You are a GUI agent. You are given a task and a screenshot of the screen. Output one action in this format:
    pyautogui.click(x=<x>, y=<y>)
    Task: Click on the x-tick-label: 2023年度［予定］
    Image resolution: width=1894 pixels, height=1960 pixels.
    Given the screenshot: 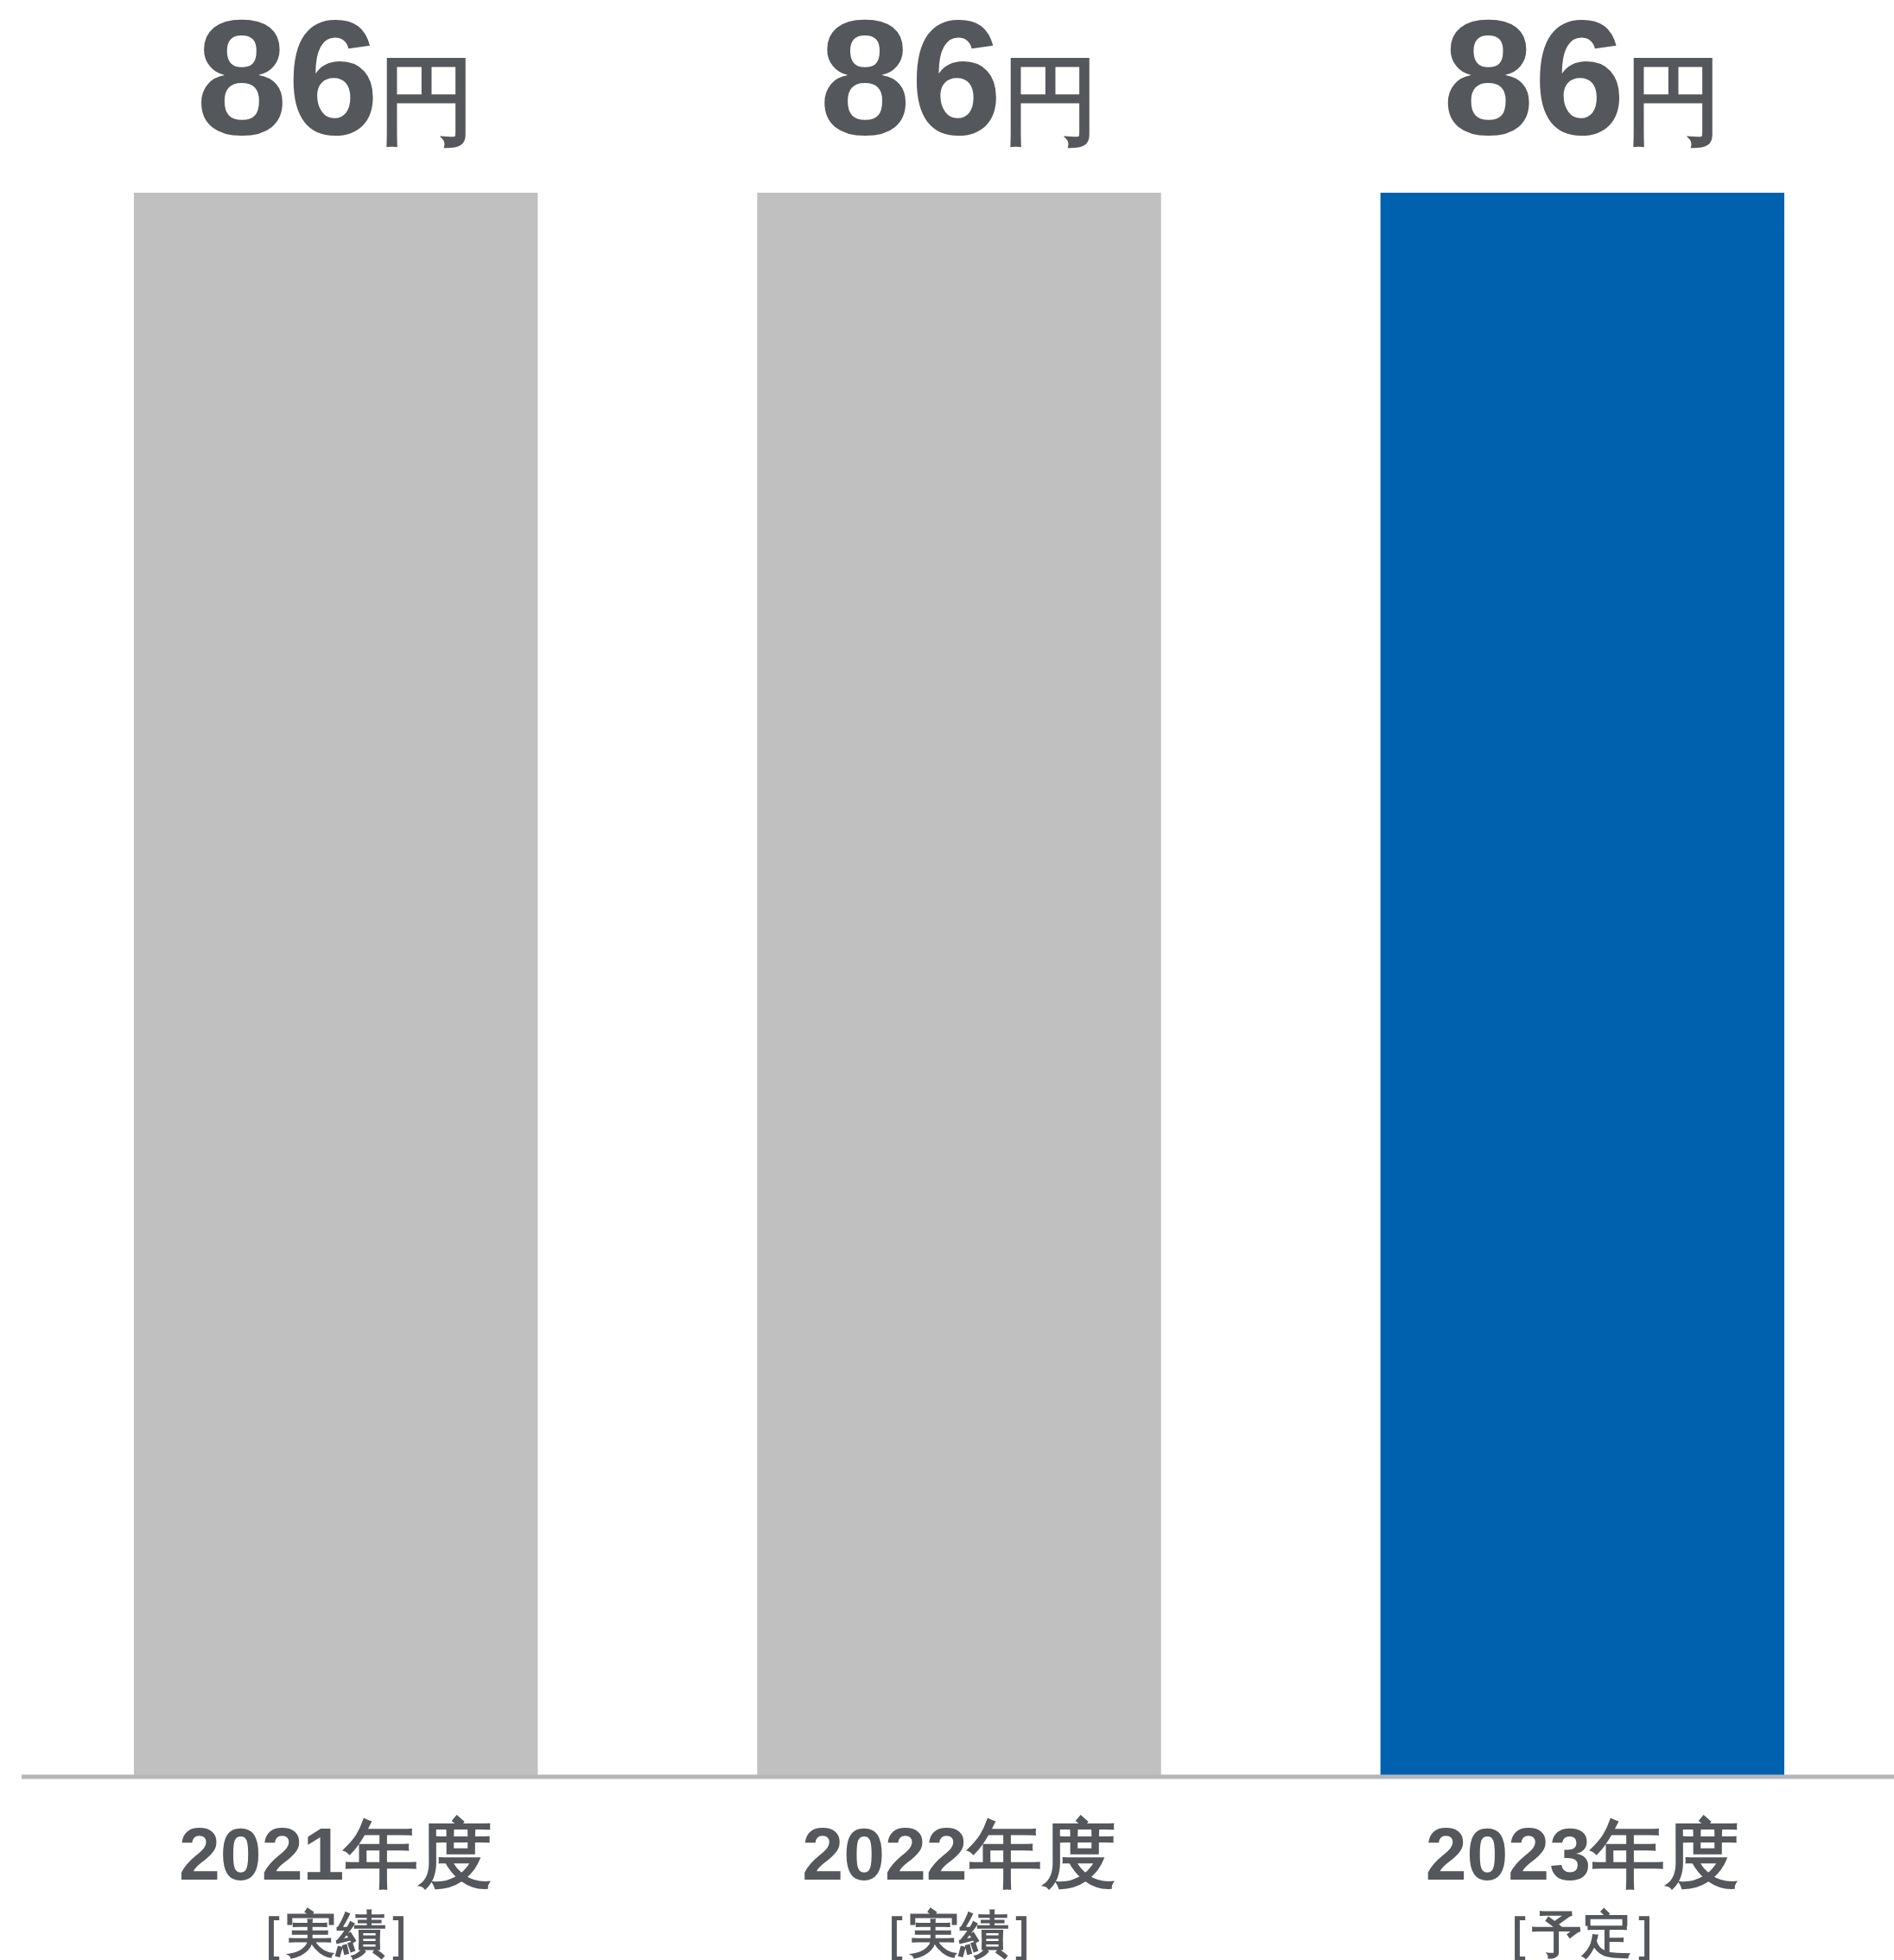 What is the action you would take?
    pyautogui.click(x=1582, y=1886)
    